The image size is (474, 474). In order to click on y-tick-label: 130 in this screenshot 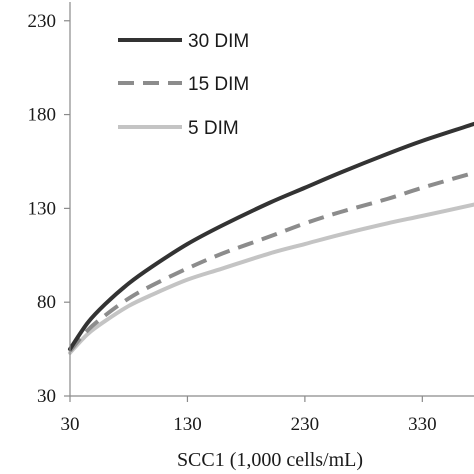, I will do `click(42, 208)`.